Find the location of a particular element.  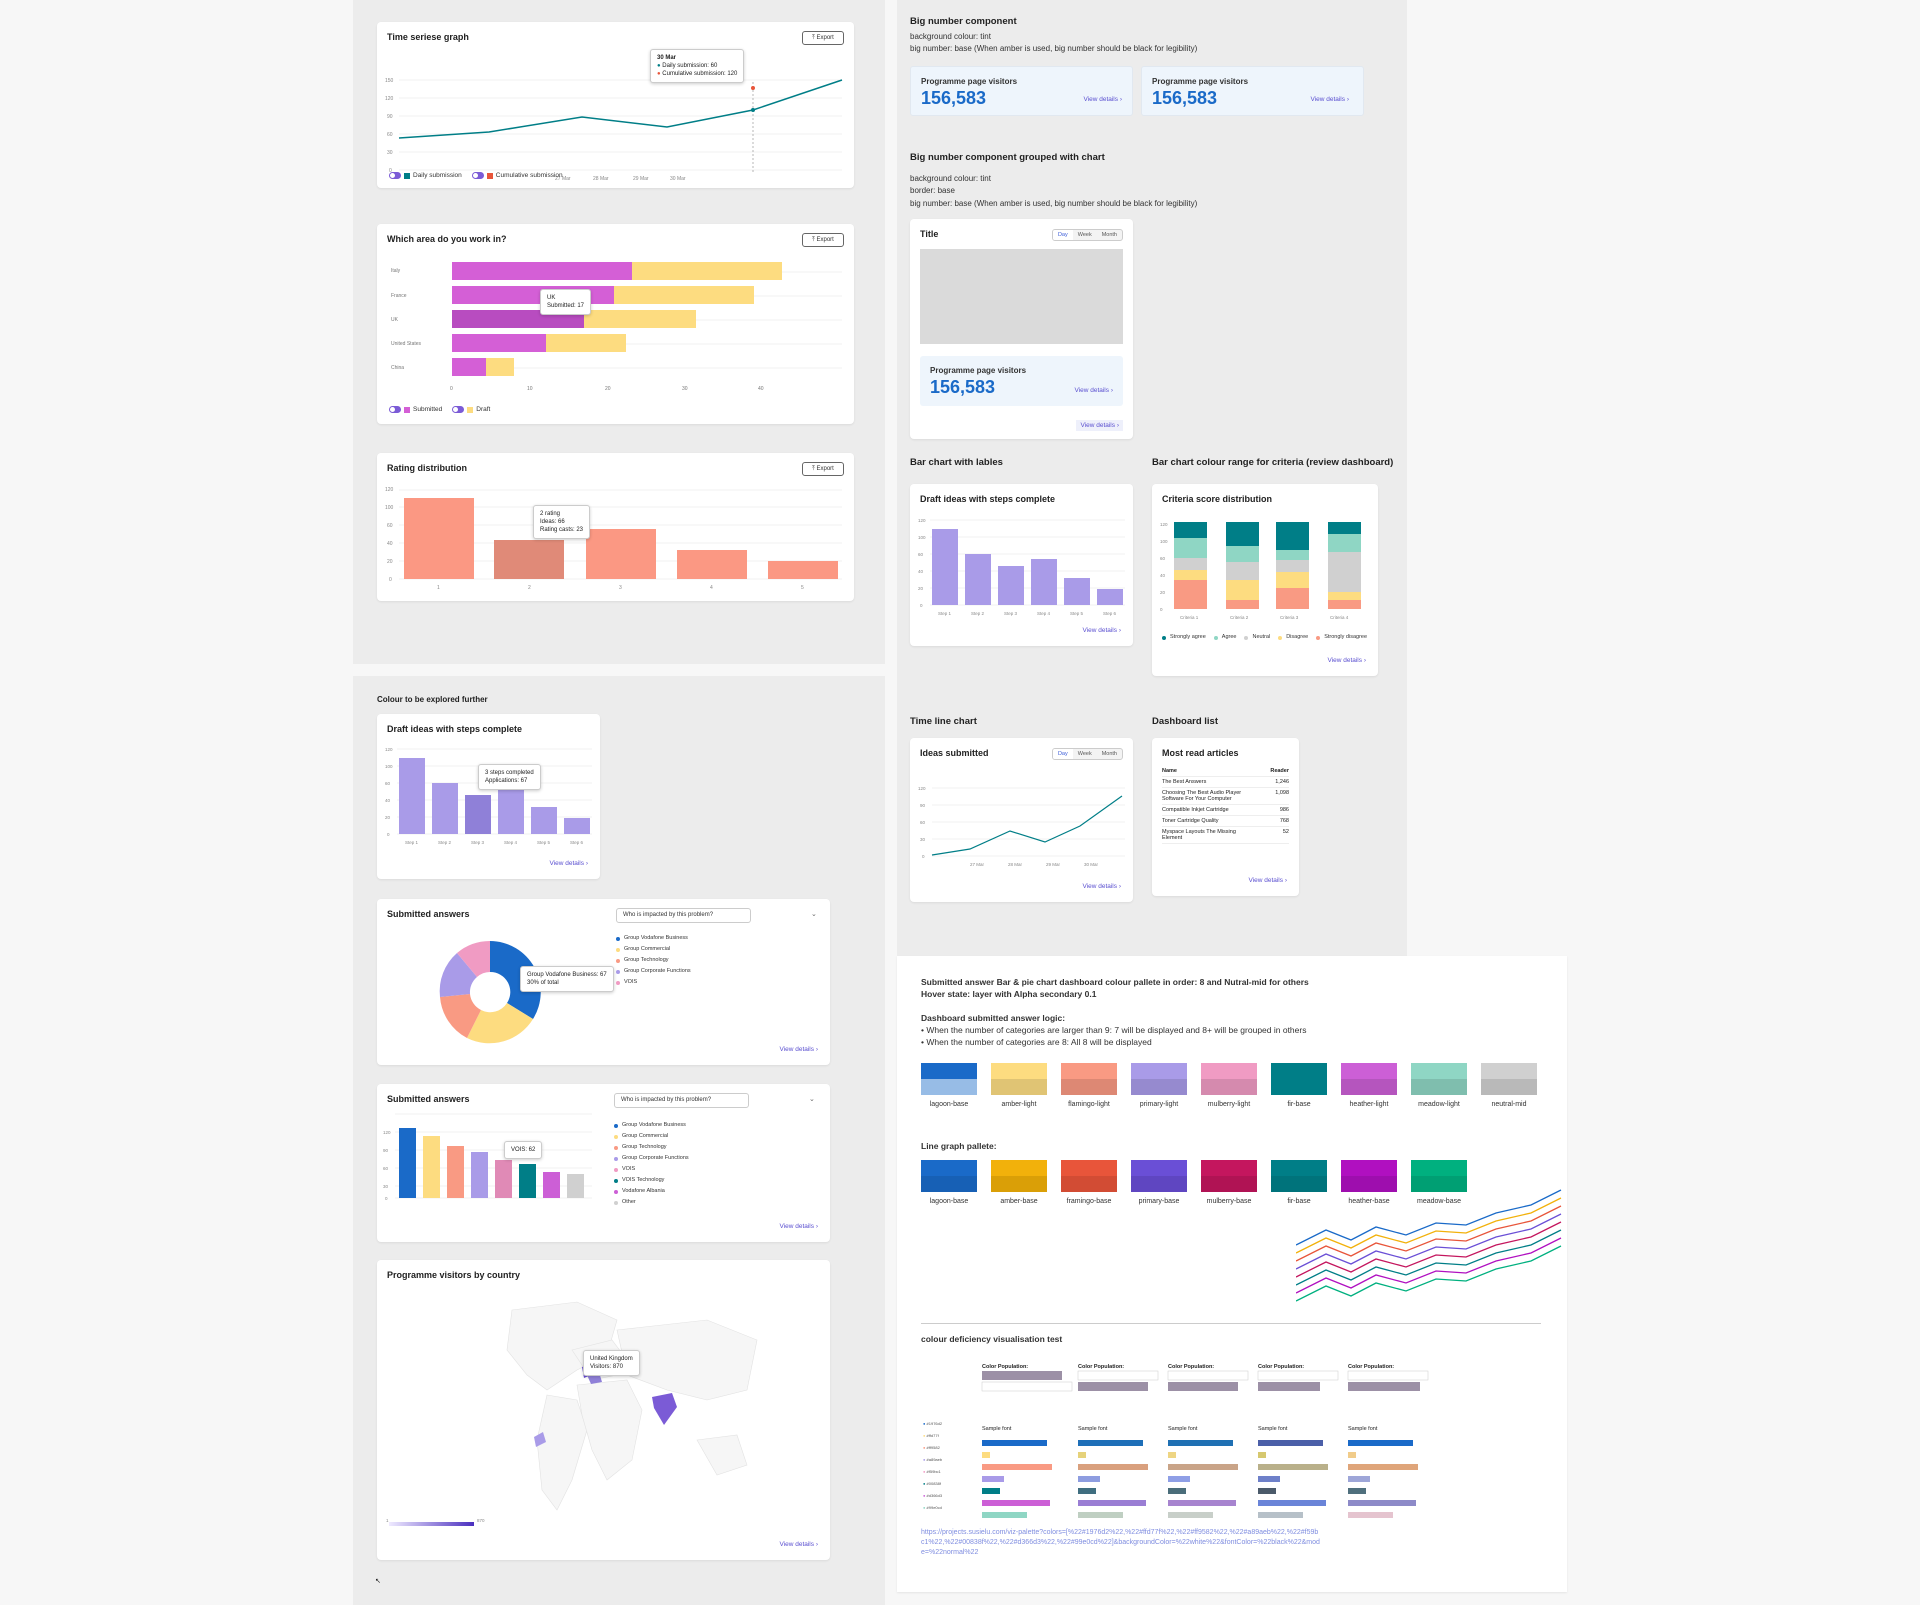

toggle-cumulative: Cumulative submission is located at coordinates (517, 175).